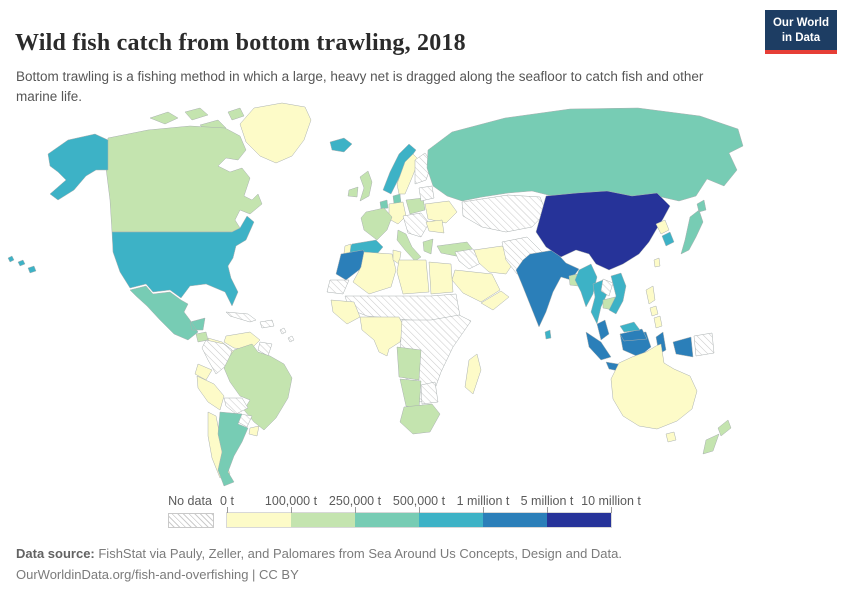 The image size is (850, 600). Describe the element at coordinates (190, 501) in the screenshot. I see `legend-no-data-label: No data` at that location.